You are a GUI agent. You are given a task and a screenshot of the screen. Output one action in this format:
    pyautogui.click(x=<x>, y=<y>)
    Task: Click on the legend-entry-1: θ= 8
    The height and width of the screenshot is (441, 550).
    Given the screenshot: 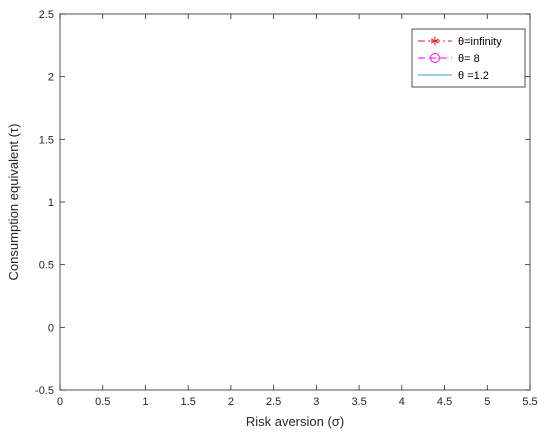 What is the action you would take?
    pyautogui.click(x=469, y=59)
    